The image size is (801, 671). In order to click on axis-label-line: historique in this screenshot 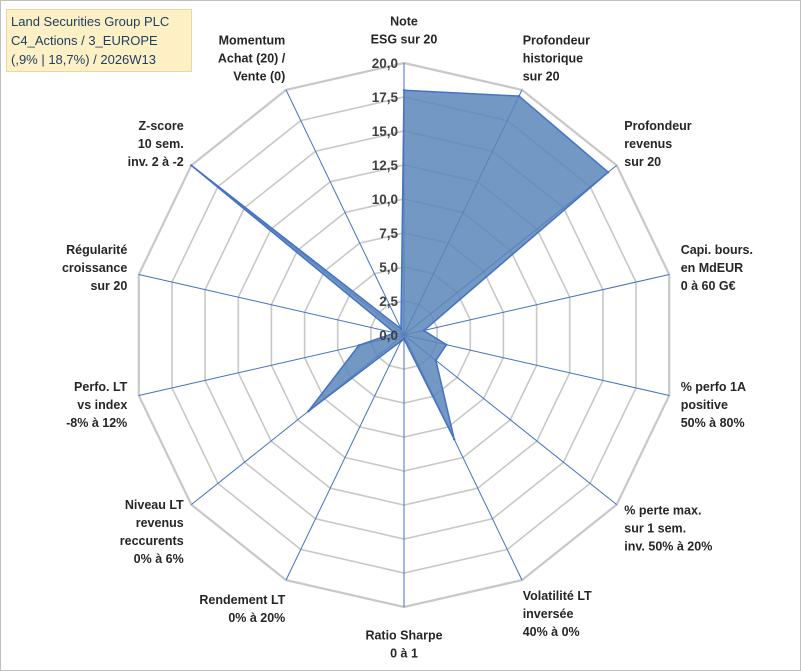, I will do `click(553, 59)`.